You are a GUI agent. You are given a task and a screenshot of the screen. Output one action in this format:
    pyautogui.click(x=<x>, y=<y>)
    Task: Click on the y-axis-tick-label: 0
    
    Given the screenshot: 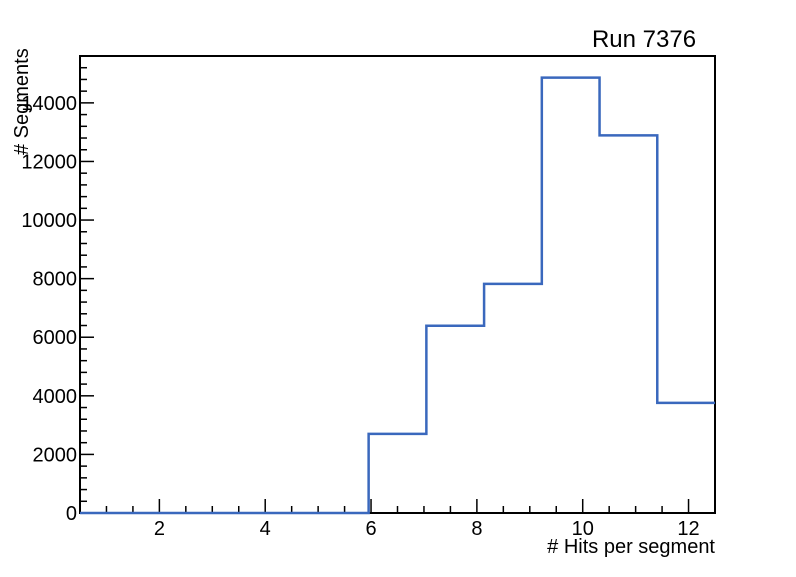 What is the action you would take?
    pyautogui.click(x=71, y=514)
    